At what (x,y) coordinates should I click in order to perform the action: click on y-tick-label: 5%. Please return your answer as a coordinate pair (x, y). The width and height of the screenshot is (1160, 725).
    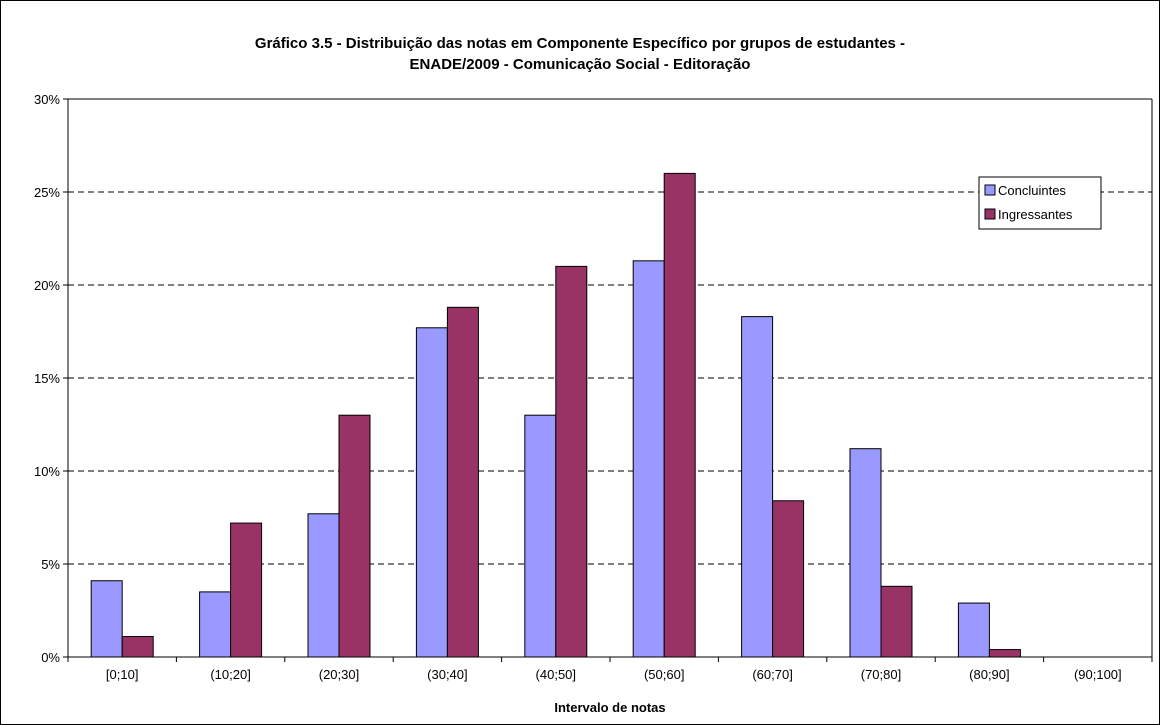
    Looking at the image, I should click on (50, 564).